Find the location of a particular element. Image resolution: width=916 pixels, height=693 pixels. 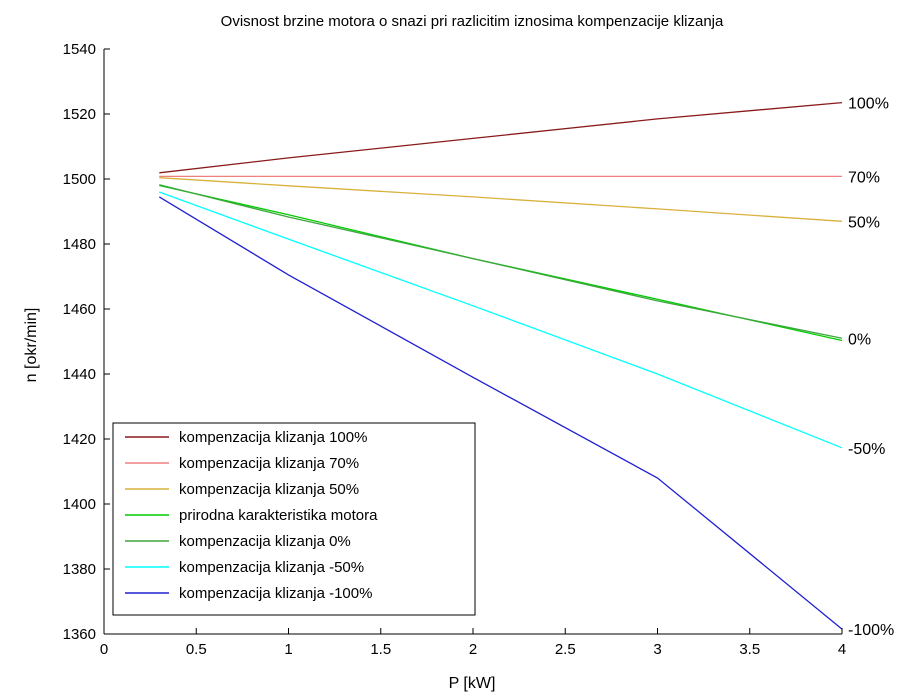

x-tick-label: 1 is located at coordinates (288, 649).